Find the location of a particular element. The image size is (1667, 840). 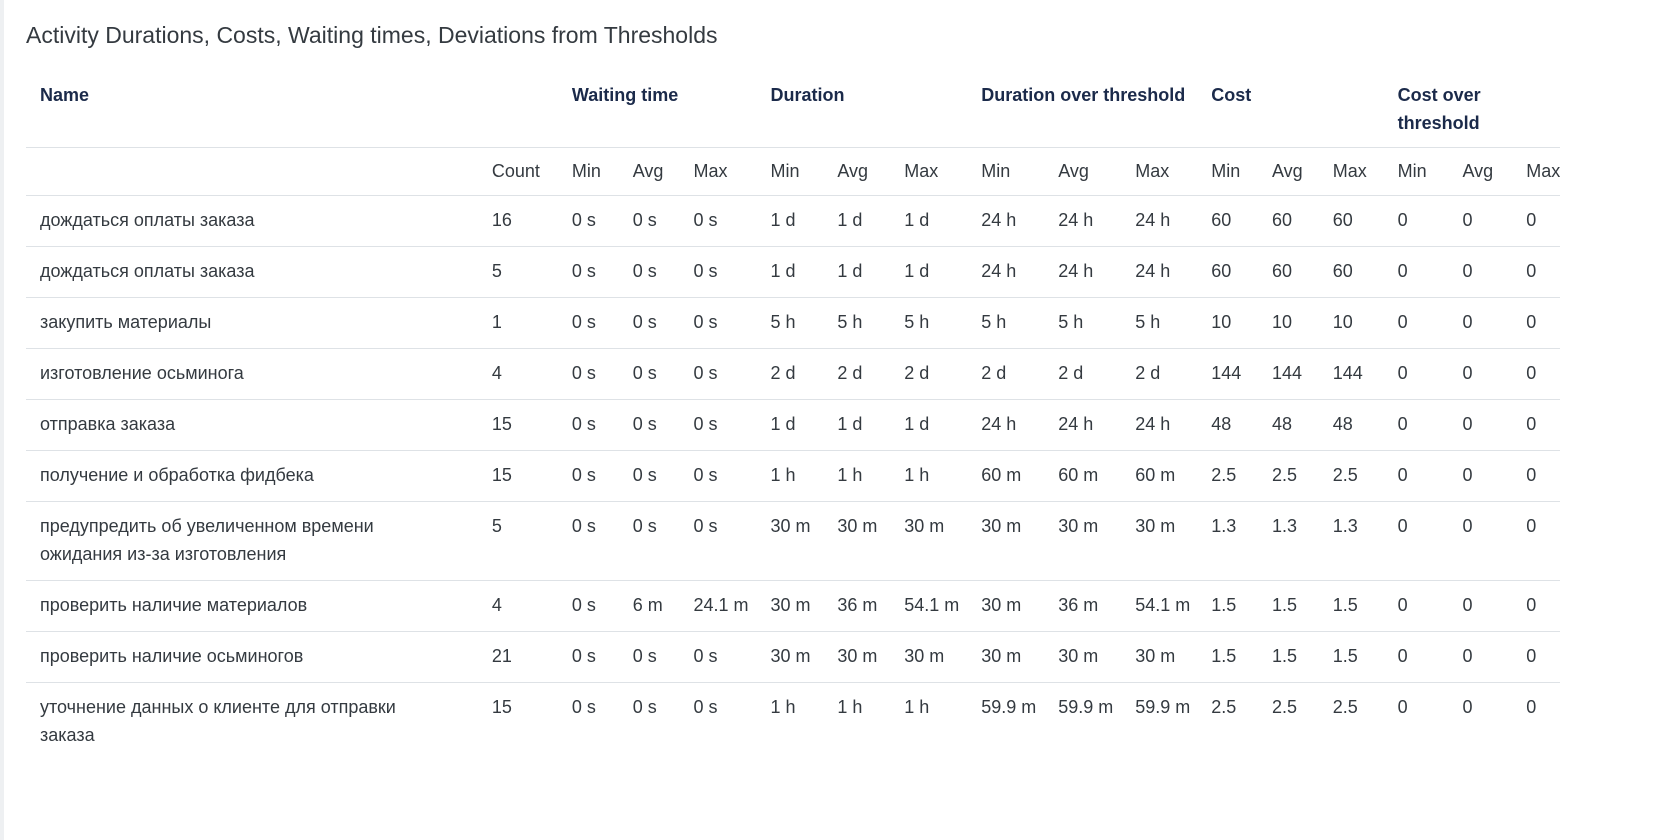

cell-dur-over-avg: 36 m is located at coordinates (1083, 606).